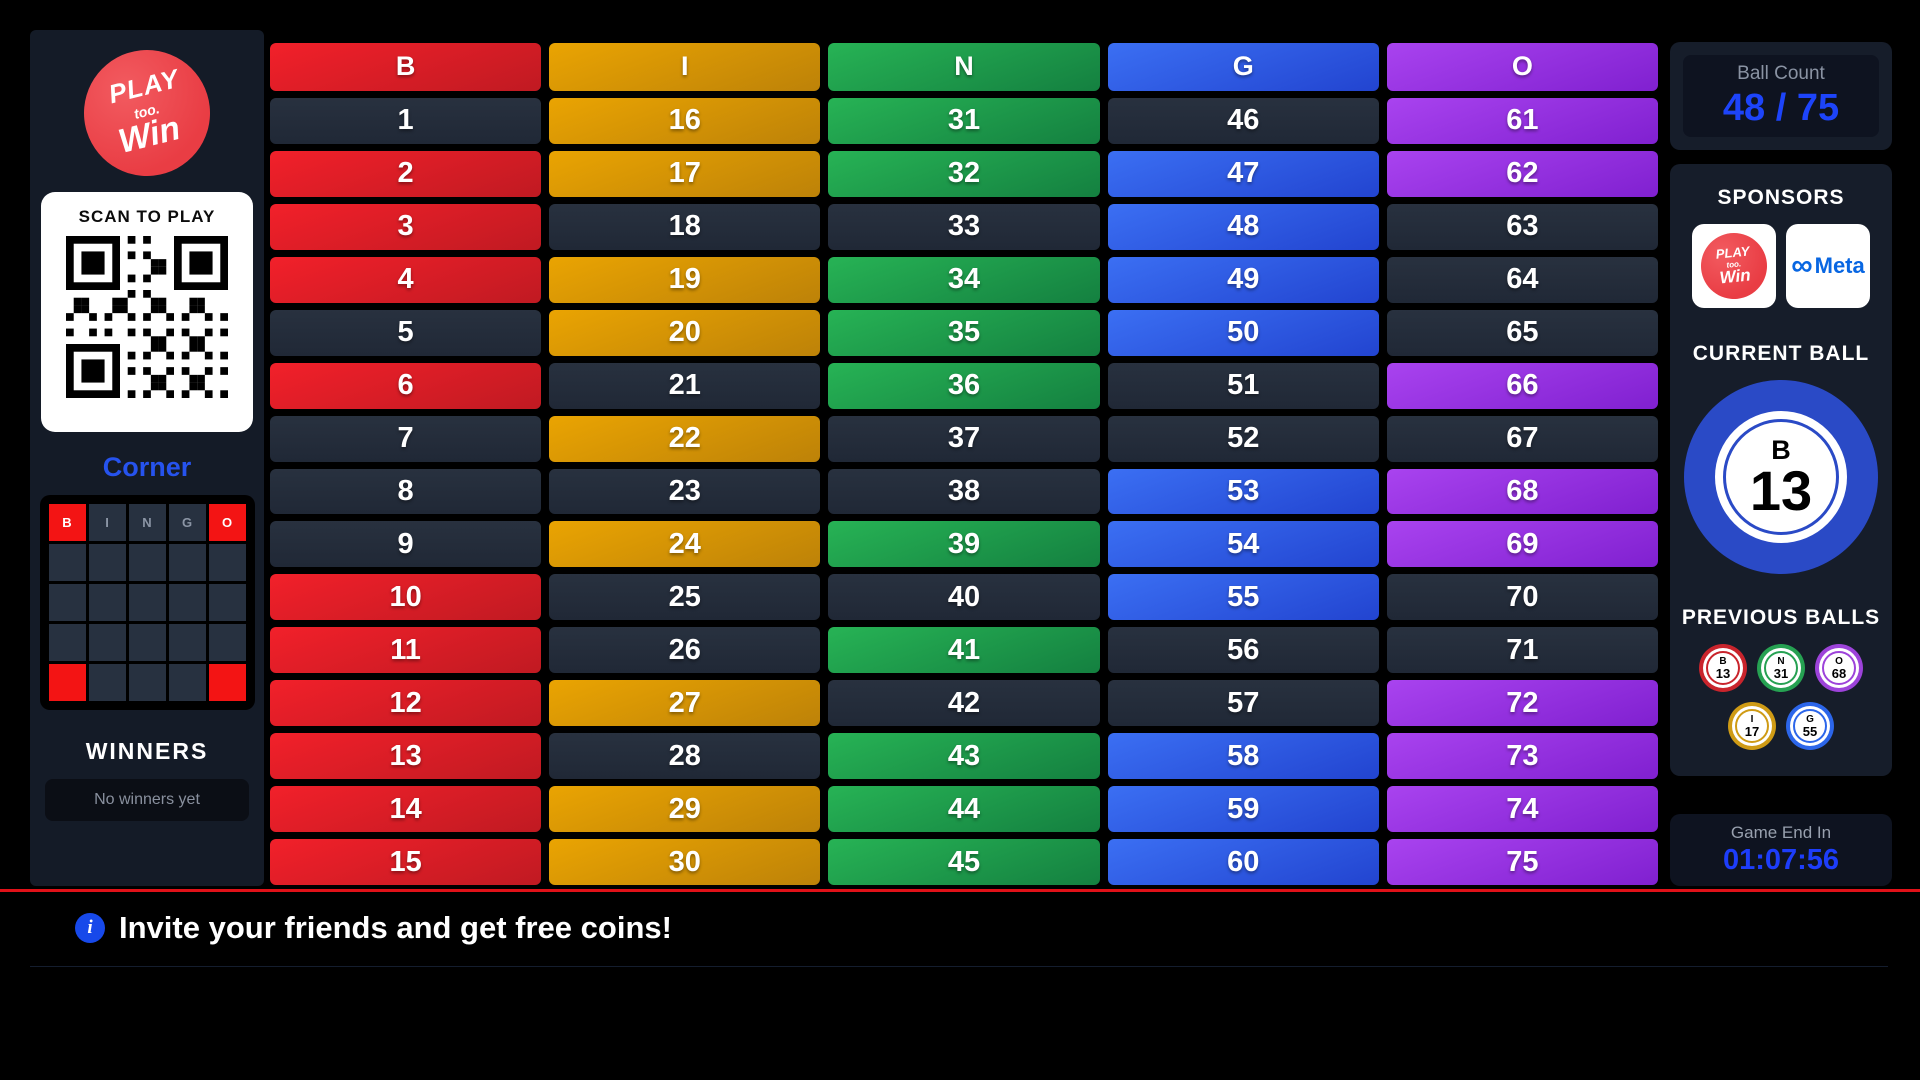 This screenshot has height=1080, width=1920. I want to click on previous-ball-letter: B, so click(1723, 661).